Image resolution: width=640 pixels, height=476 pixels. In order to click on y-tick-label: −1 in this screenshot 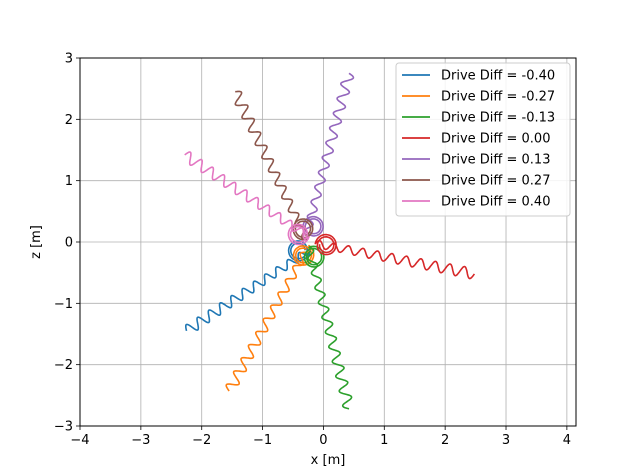, I will do `click(63, 304)`.